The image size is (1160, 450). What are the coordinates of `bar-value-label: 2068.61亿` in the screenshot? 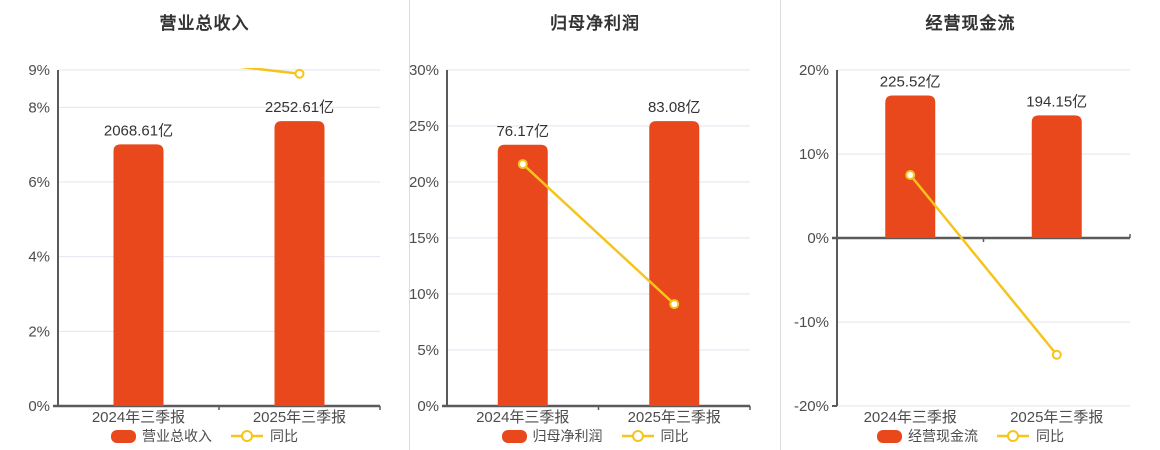 It's located at (138, 130).